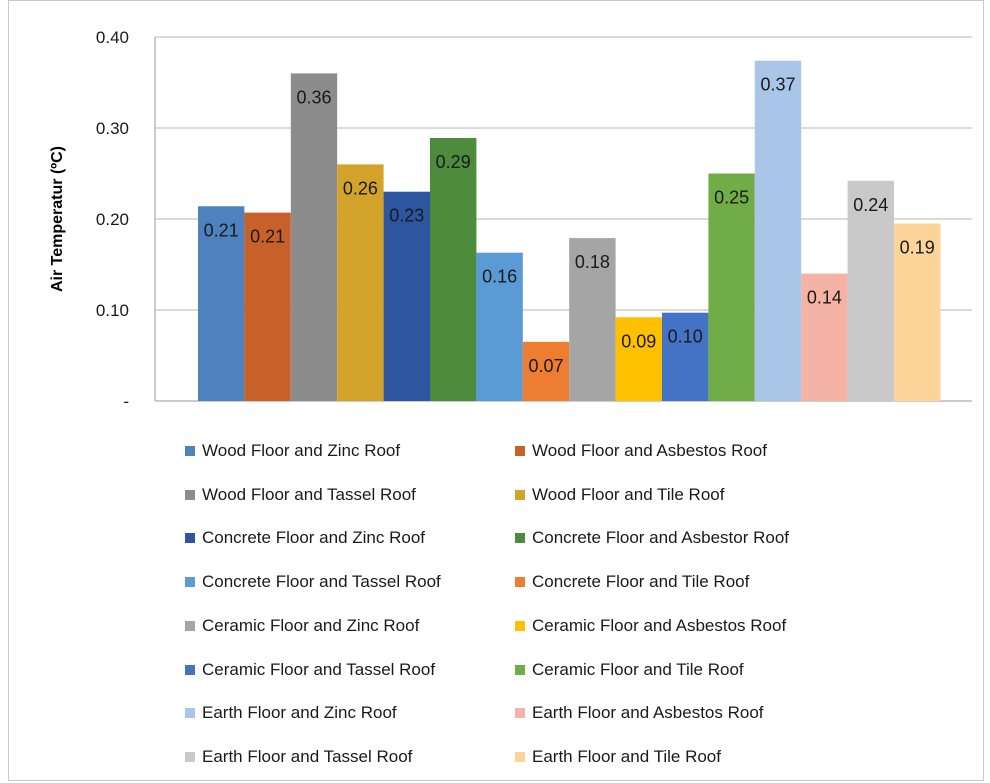  I want to click on y-axis-title: Air Temperatur (ºC), so click(57, 219).